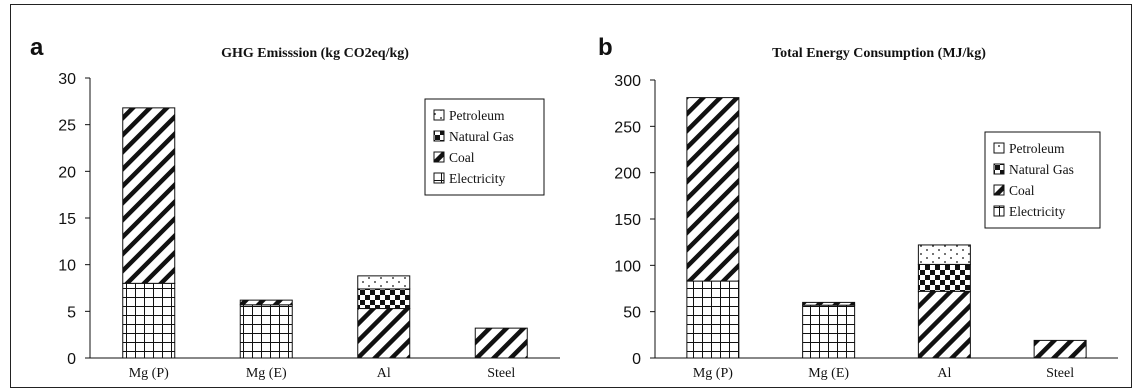 Image resolution: width=1136 pixels, height=390 pixels. I want to click on y-tick-label: 30, so click(67, 79).